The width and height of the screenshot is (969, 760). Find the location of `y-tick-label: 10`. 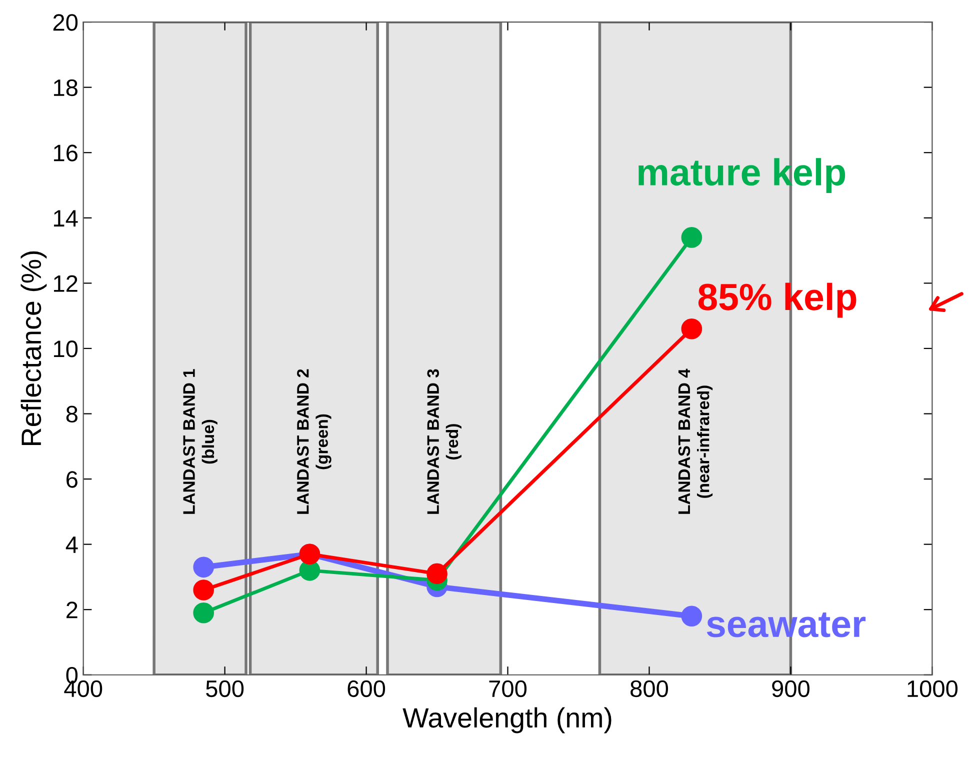

y-tick-label: 10 is located at coordinates (66, 349).